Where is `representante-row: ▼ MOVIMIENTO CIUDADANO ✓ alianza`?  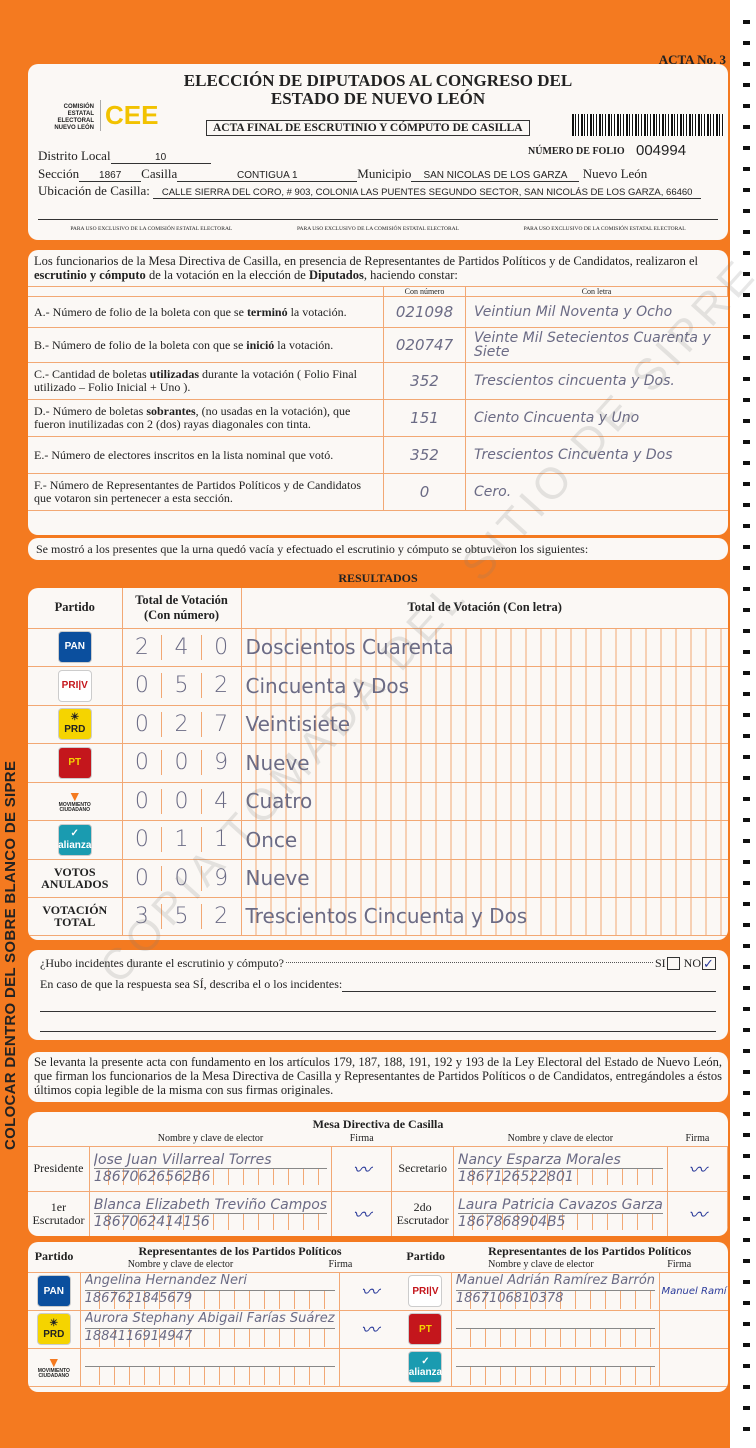 representante-row: ▼ MOVIMIENTO CIUDADANO ✓ alianza is located at coordinates (378, 1367).